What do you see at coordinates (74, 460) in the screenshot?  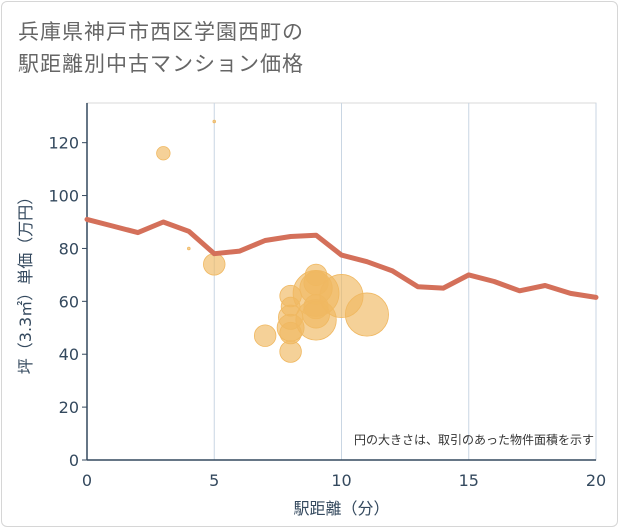 I see `y-tick-label: 0` at bounding box center [74, 460].